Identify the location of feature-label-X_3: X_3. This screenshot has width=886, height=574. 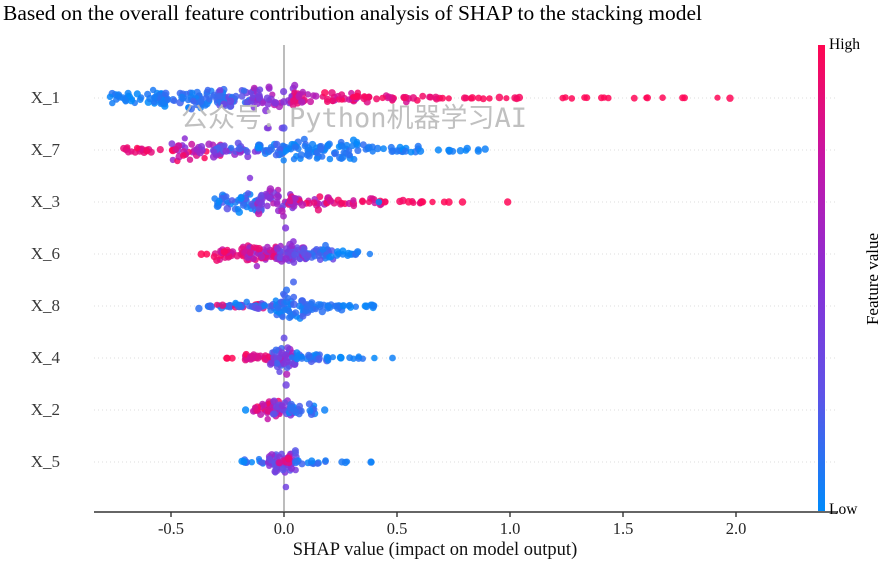
(45, 201).